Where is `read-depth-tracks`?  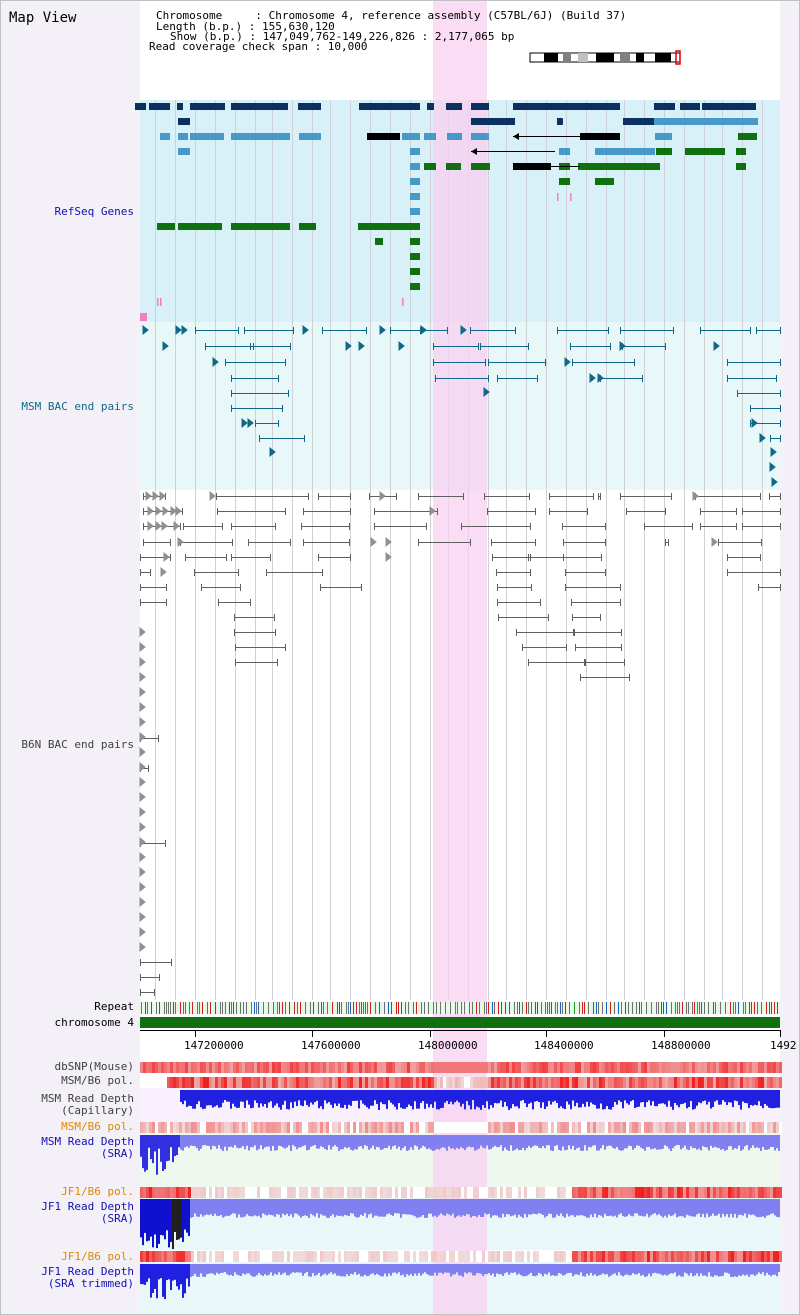 read-depth-tracks is located at coordinates (460, 1195).